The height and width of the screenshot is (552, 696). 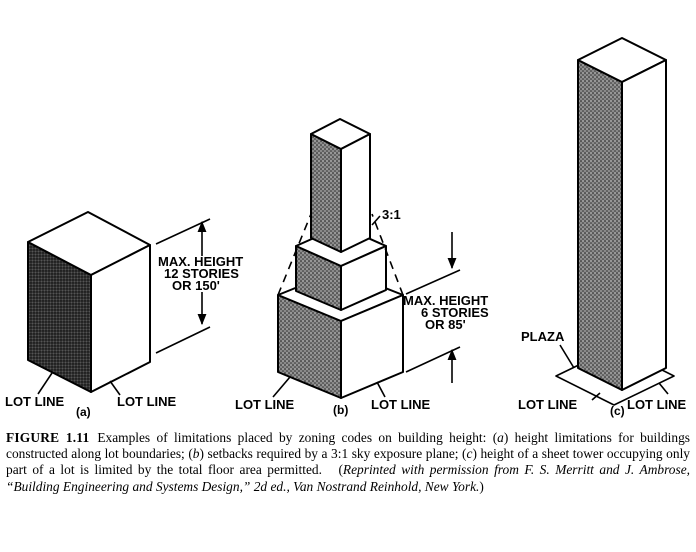 What do you see at coordinates (455, 312) in the screenshot?
I see `height-label-b-line2: 6 STORIES` at bounding box center [455, 312].